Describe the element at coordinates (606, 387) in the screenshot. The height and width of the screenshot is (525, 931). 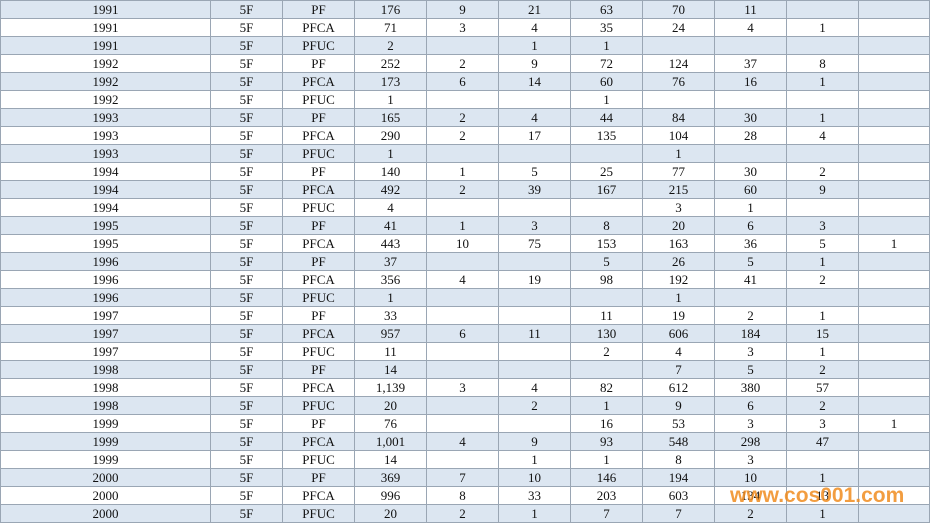
I see `table-cell: 82` at that location.